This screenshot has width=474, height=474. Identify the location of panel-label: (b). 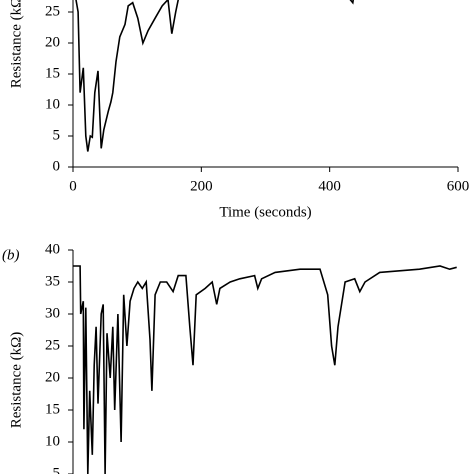
(11, 255).